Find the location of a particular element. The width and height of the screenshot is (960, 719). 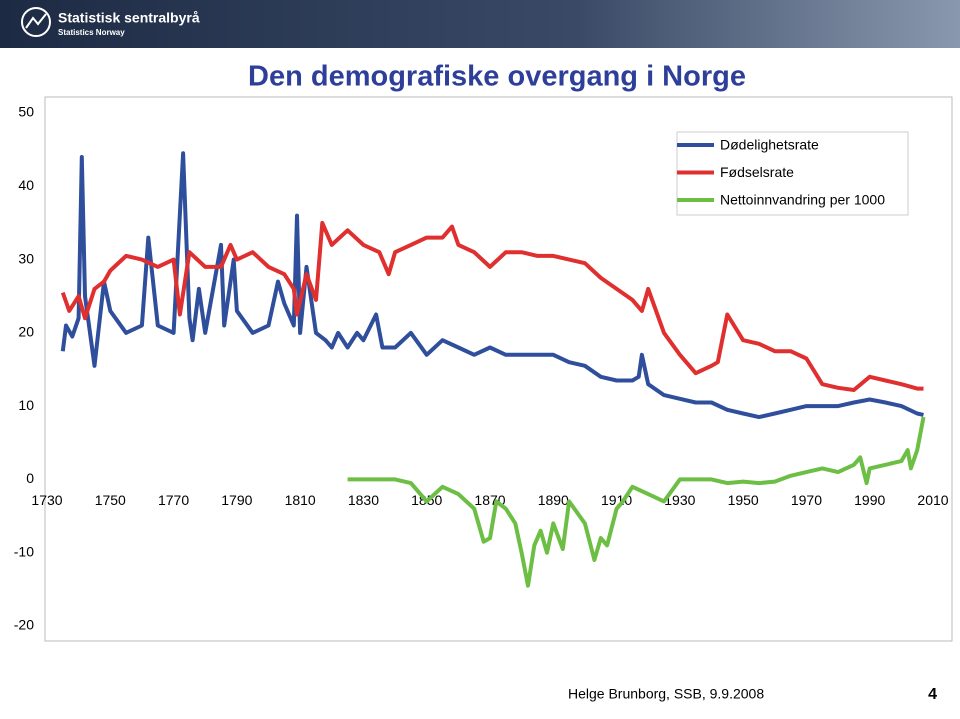

brand: Statistisk sentralbyrå is located at coordinates (129, 18).